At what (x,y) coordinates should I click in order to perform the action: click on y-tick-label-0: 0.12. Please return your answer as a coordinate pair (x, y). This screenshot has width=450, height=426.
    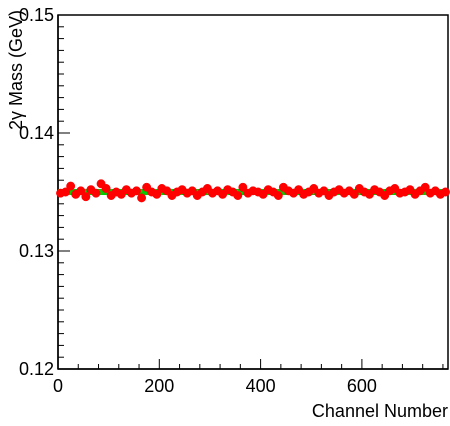
    Looking at the image, I should click on (36, 369).